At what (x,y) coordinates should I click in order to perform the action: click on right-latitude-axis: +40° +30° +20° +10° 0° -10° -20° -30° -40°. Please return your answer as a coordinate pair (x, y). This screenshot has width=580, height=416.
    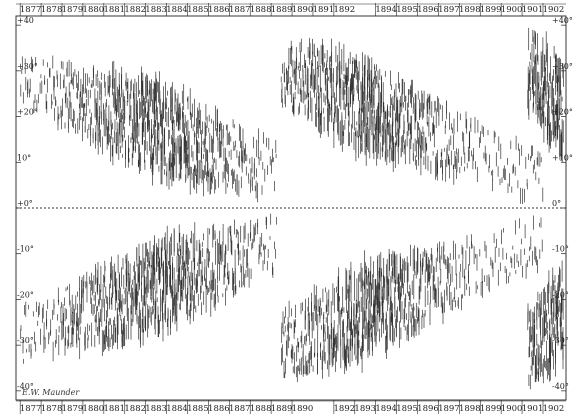
    Looking at the image, I should click on (562, 204).